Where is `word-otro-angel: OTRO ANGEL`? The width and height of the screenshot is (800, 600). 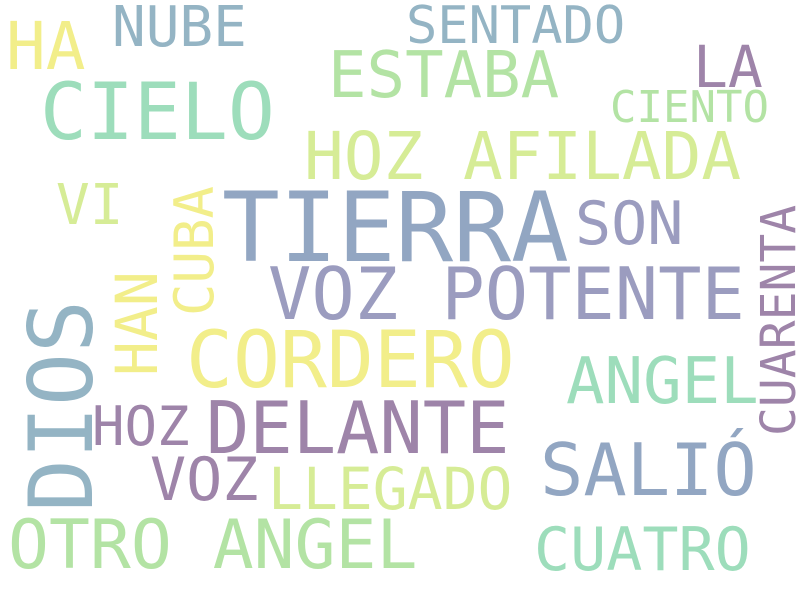
word-otro-angel: OTRO ANGEL is located at coordinates (213, 545).